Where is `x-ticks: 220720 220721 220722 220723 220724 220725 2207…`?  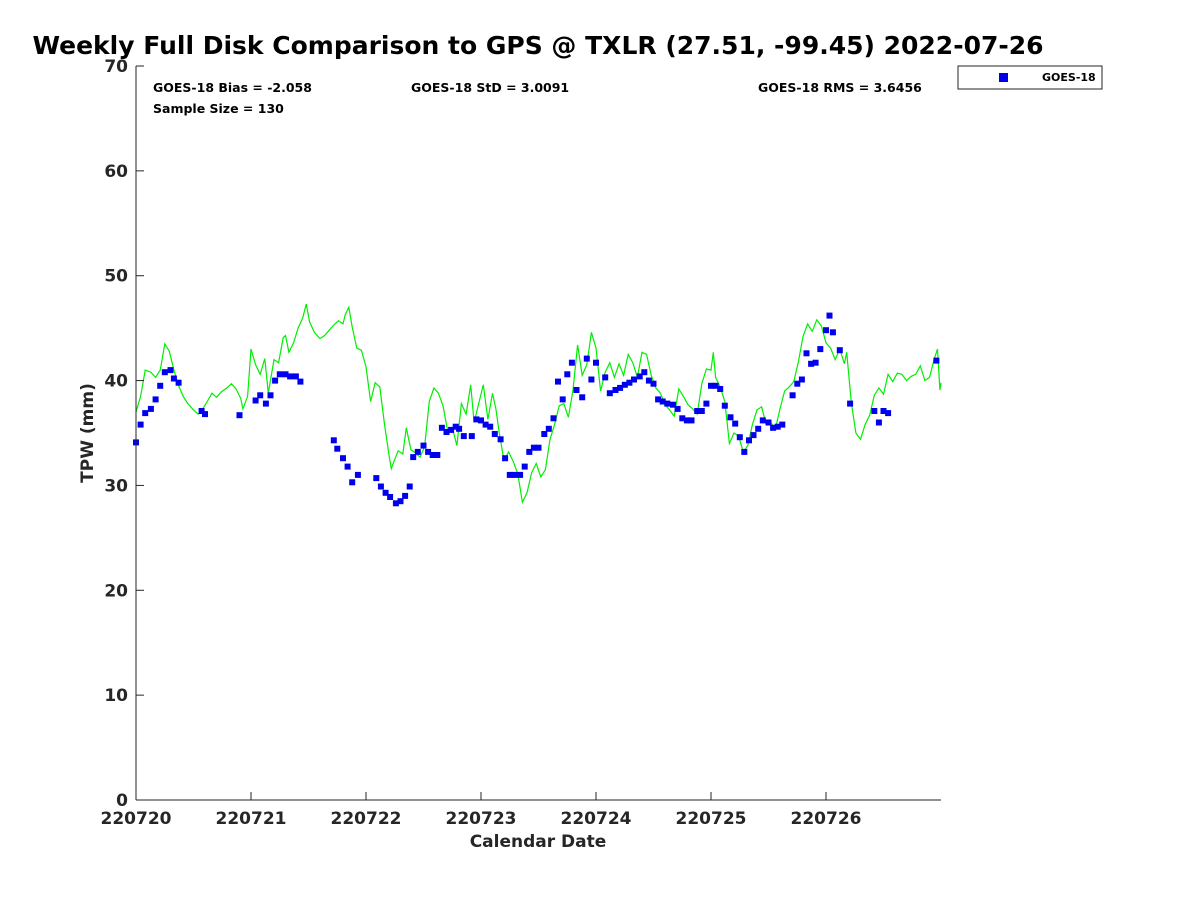 x-ticks: 220720 220721 220722 220723 220724 220725 2207… is located at coordinates (481, 810).